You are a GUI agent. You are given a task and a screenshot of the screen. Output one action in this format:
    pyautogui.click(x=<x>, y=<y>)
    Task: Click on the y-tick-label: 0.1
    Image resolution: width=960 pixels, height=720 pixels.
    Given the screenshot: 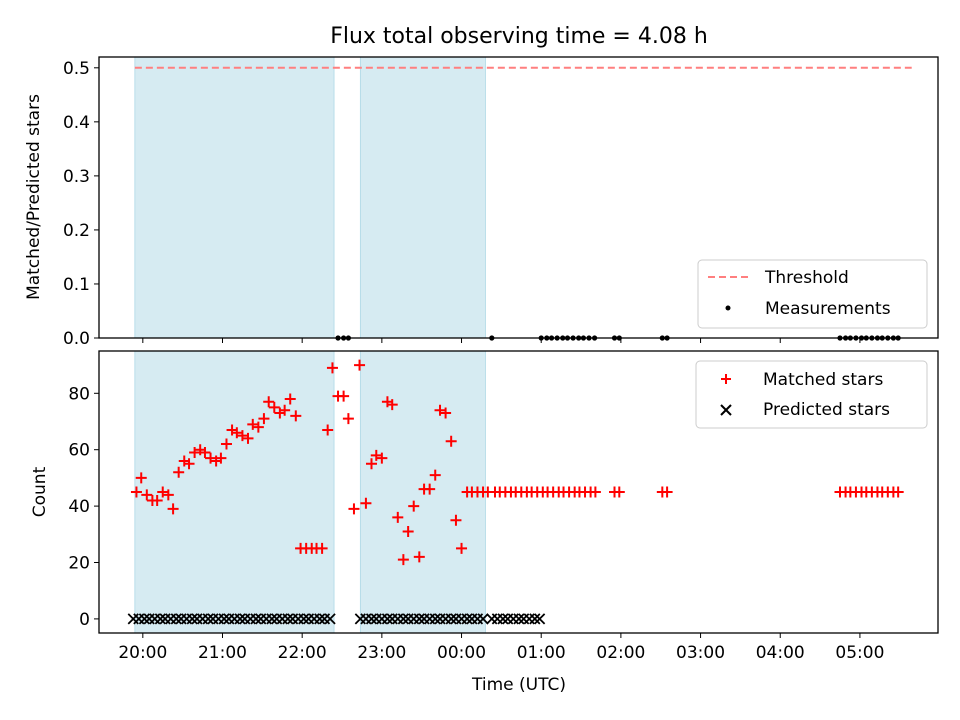 What is the action you would take?
    pyautogui.click(x=76, y=285)
    